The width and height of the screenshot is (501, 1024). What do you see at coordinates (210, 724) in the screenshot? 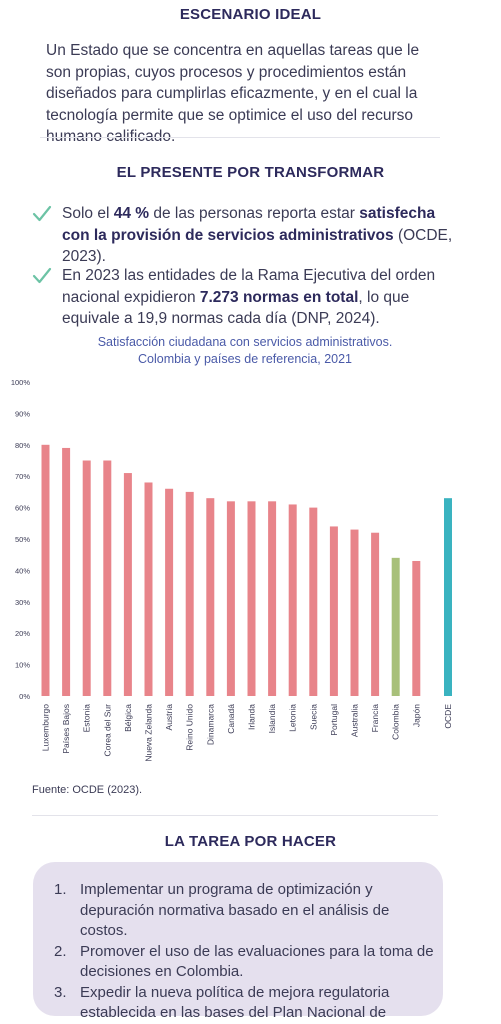
I see `x-tick-label: Dinamarca` at bounding box center [210, 724].